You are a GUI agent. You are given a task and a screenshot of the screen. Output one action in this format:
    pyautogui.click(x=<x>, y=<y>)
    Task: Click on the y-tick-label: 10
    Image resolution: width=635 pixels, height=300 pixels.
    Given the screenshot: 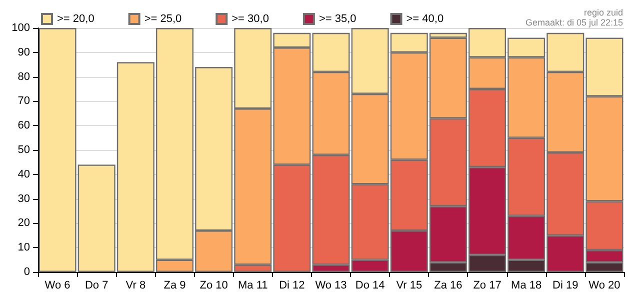 What is the action you would take?
    pyautogui.click(x=24, y=248)
    